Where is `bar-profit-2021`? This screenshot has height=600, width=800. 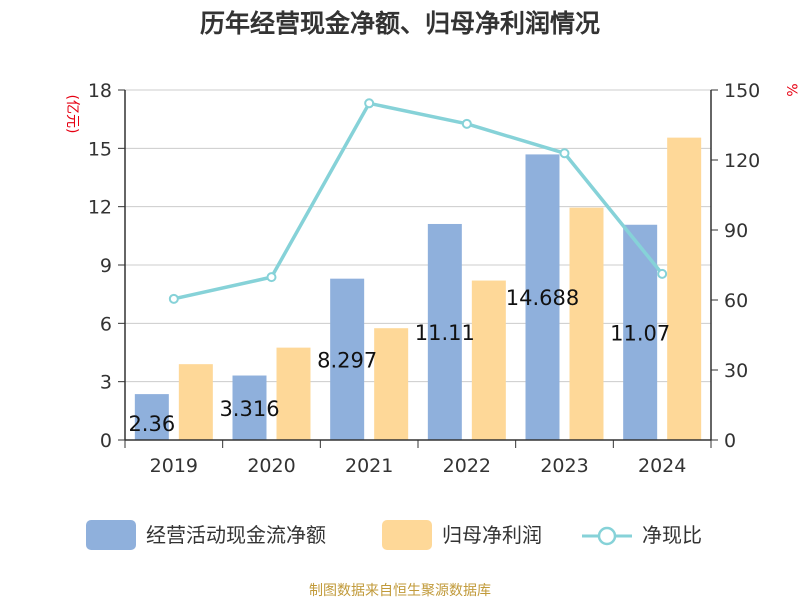
bar-profit-2021 is located at coordinates (391, 384).